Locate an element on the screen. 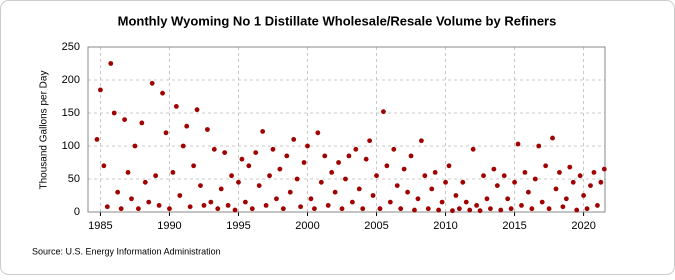 The image size is (675, 280). y-tick-label: 100 is located at coordinates (71, 146).